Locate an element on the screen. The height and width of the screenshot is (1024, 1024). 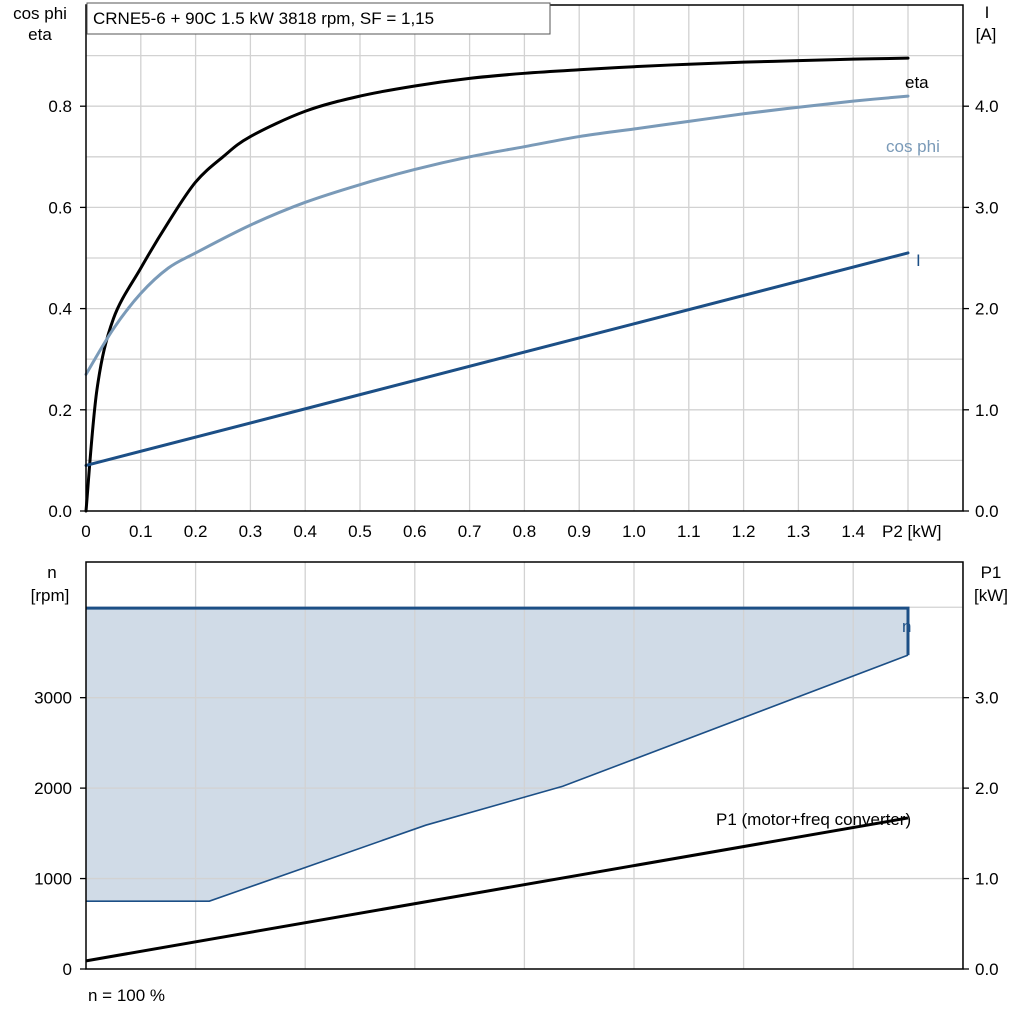
top-x-tick-label: 1.4 is located at coordinates (853, 531).